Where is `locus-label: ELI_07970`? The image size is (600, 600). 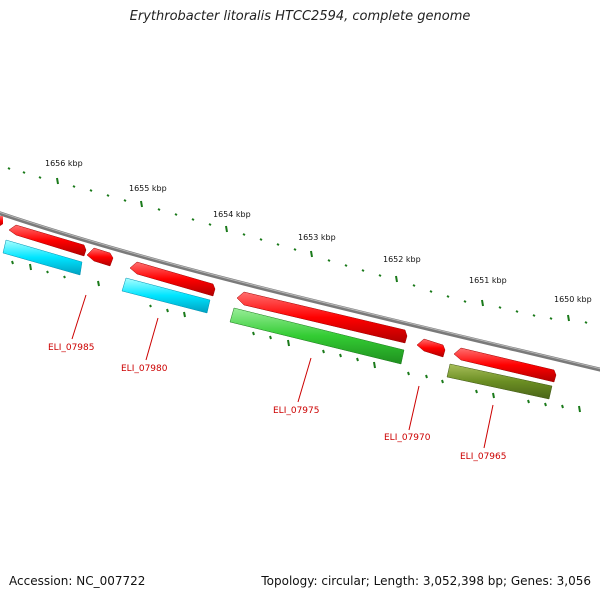
locus-label: ELI_07970 is located at coordinates (407, 438).